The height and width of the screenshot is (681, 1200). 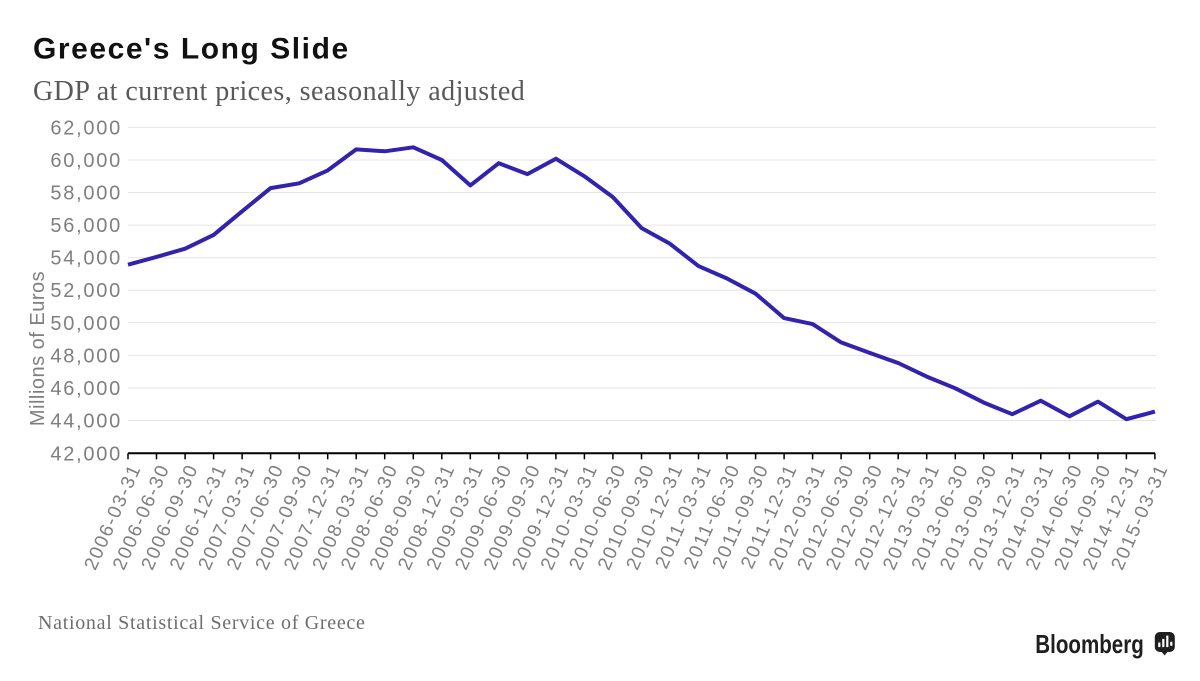 What do you see at coordinates (86, 128) in the screenshot?
I see `svg-text: 62,000` at bounding box center [86, 128].